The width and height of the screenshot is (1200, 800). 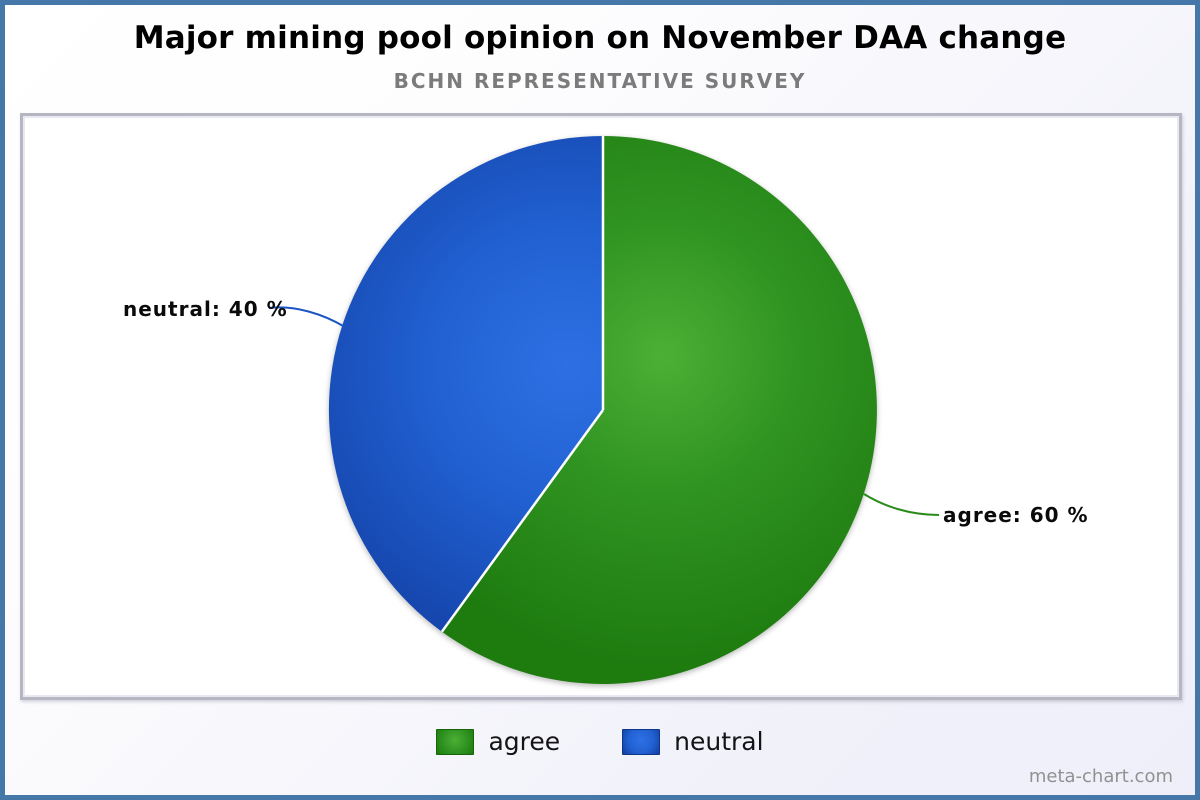 What do you see at coordinates (1100, 776) in the screenshot?
I see `watermark: meta-chart.com` at bounding box center [1100, 776].